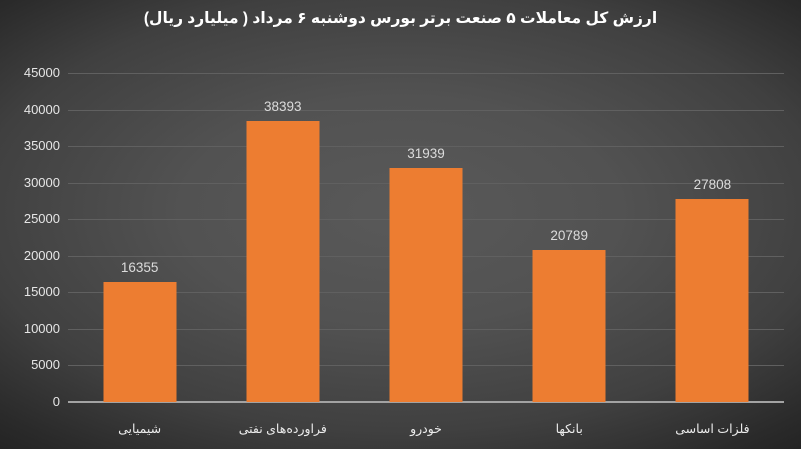 The height and width of the screenshot is (449, 801). I want to click on category-label: شیمیایی, so click(140, 429).